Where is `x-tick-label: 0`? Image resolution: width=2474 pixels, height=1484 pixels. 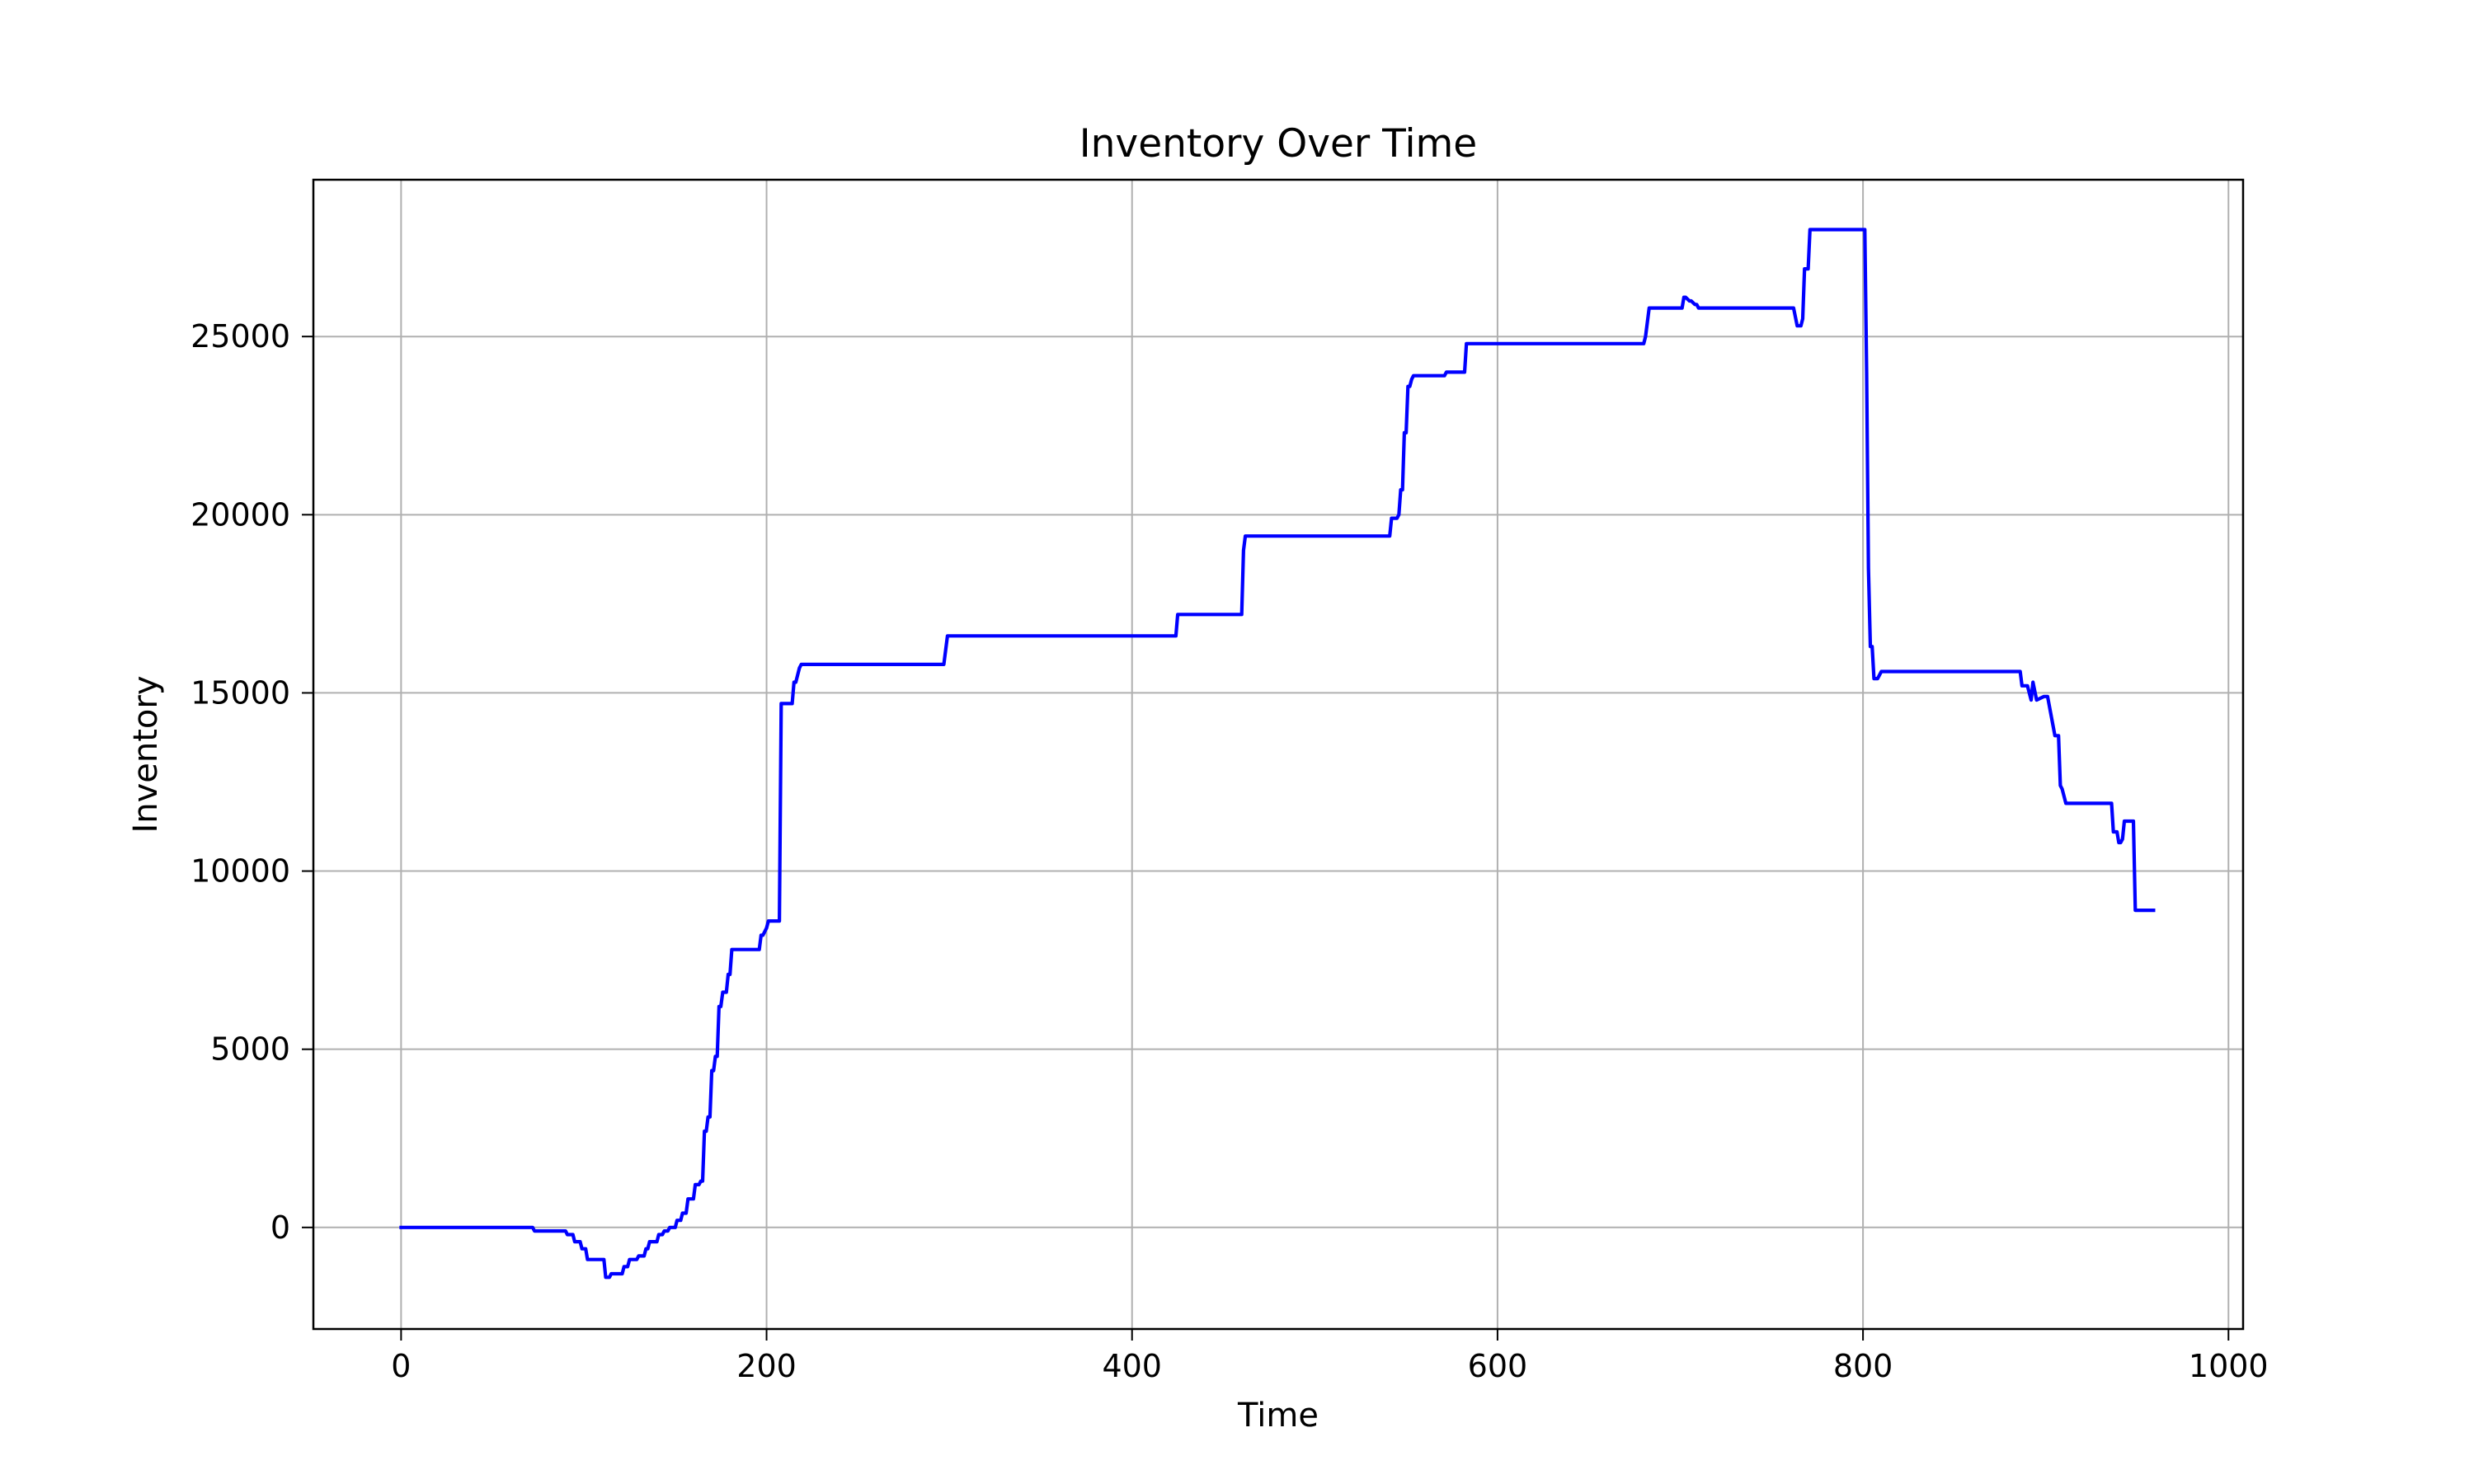
x-tick-label: 0 is located at coordinates (401, 1366).